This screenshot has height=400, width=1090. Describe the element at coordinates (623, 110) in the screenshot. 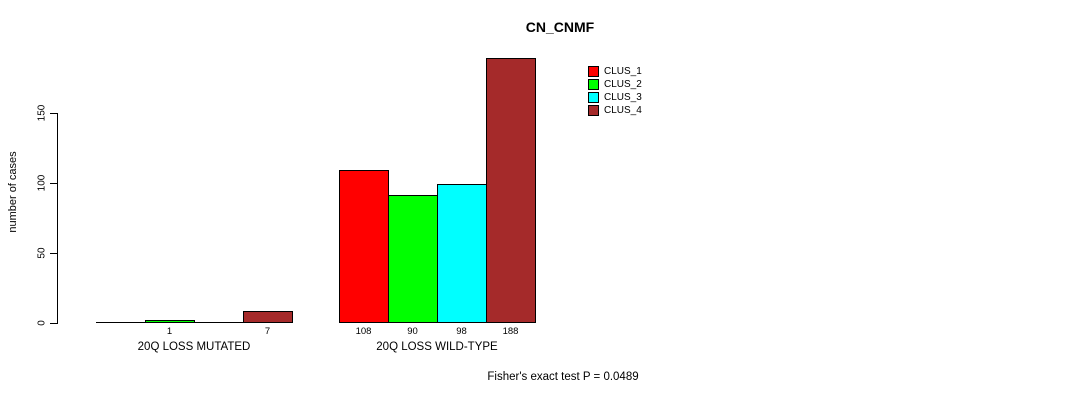

I see `legend-label: CLUS_4` at that location.